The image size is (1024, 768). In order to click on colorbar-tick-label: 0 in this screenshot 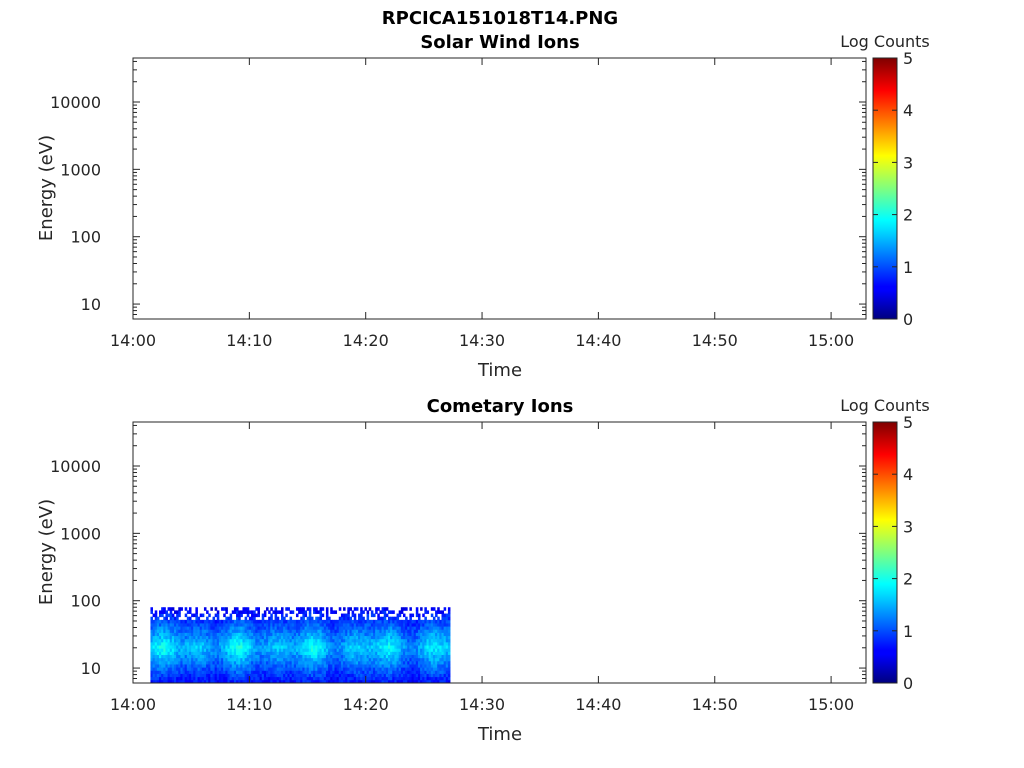, I will do `click(908, 683)`.